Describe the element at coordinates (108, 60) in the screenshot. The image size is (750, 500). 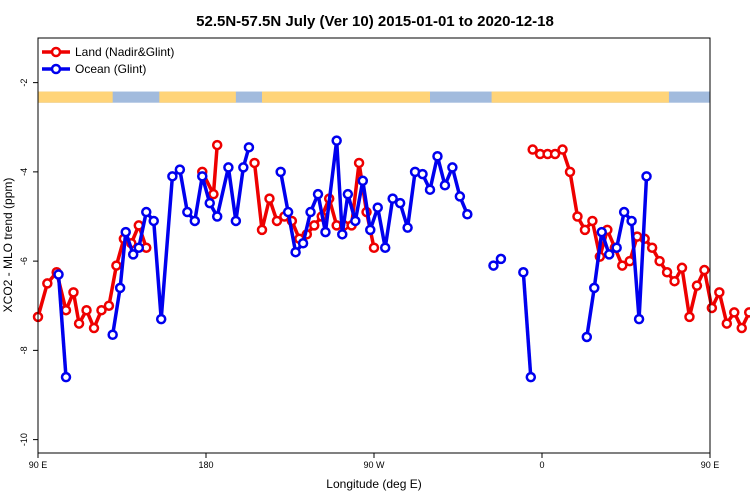
I see `legend: Land (Nadir&Glint) Ocean (Glint)` at that location.